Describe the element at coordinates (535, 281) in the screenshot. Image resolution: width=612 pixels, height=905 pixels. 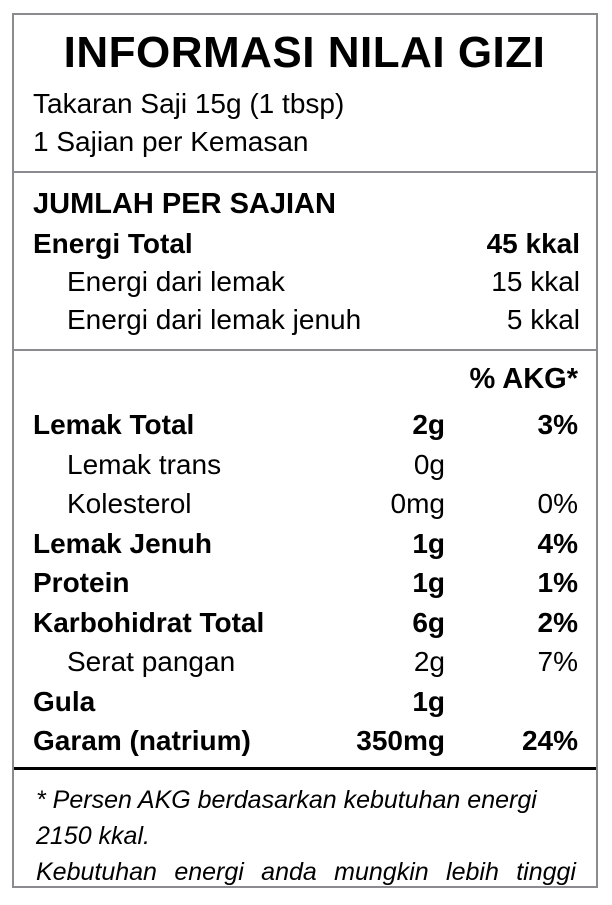
I see `energy-value: 15 kkal` at that location.